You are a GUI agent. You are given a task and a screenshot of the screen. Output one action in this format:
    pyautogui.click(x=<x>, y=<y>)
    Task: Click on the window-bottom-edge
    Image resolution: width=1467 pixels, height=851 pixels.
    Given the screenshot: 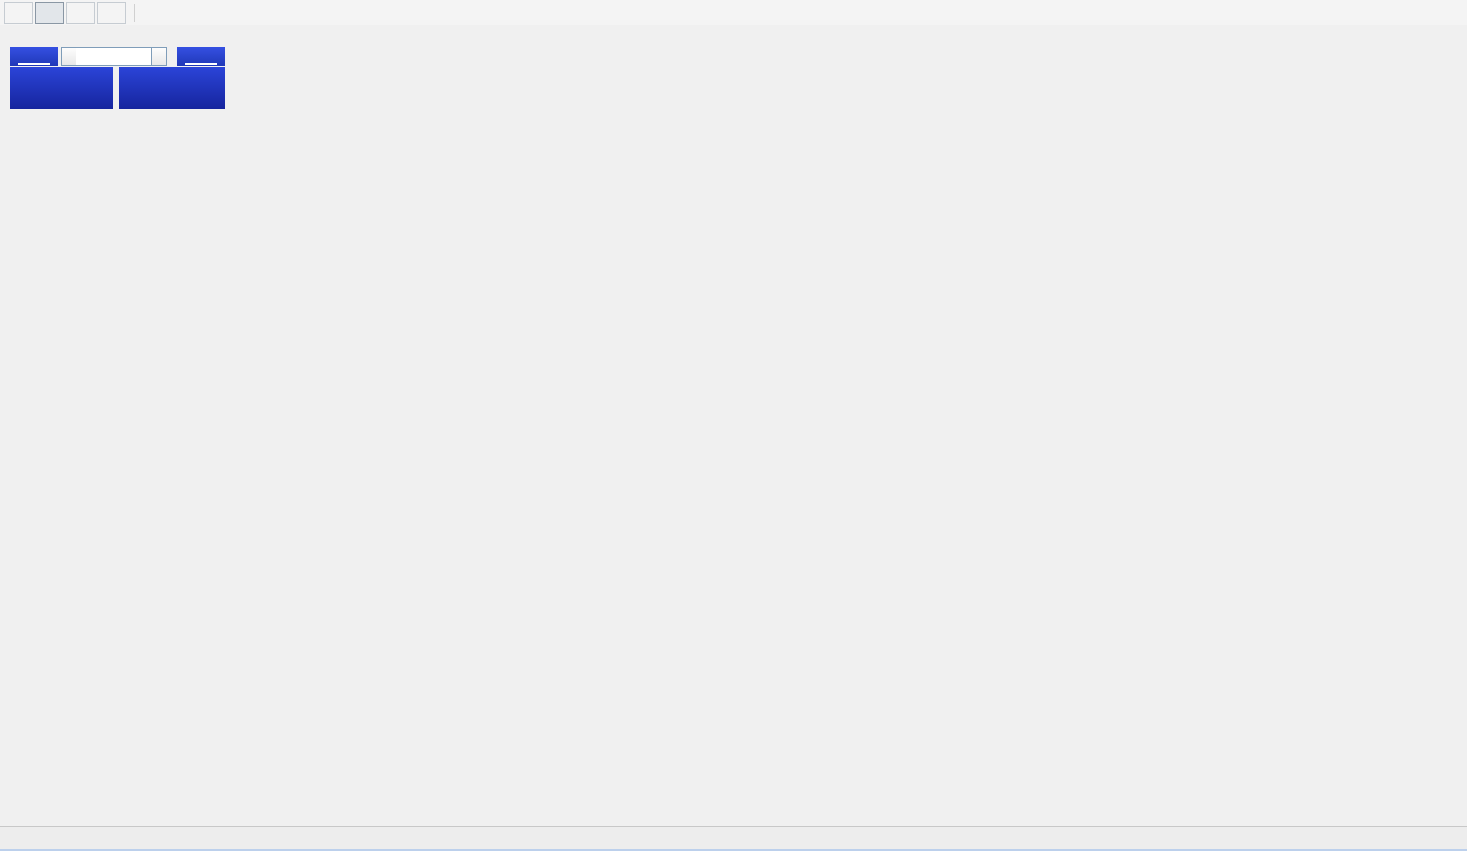 What is the action you would take?
    pyautogui.click(x=733, y=850)
    